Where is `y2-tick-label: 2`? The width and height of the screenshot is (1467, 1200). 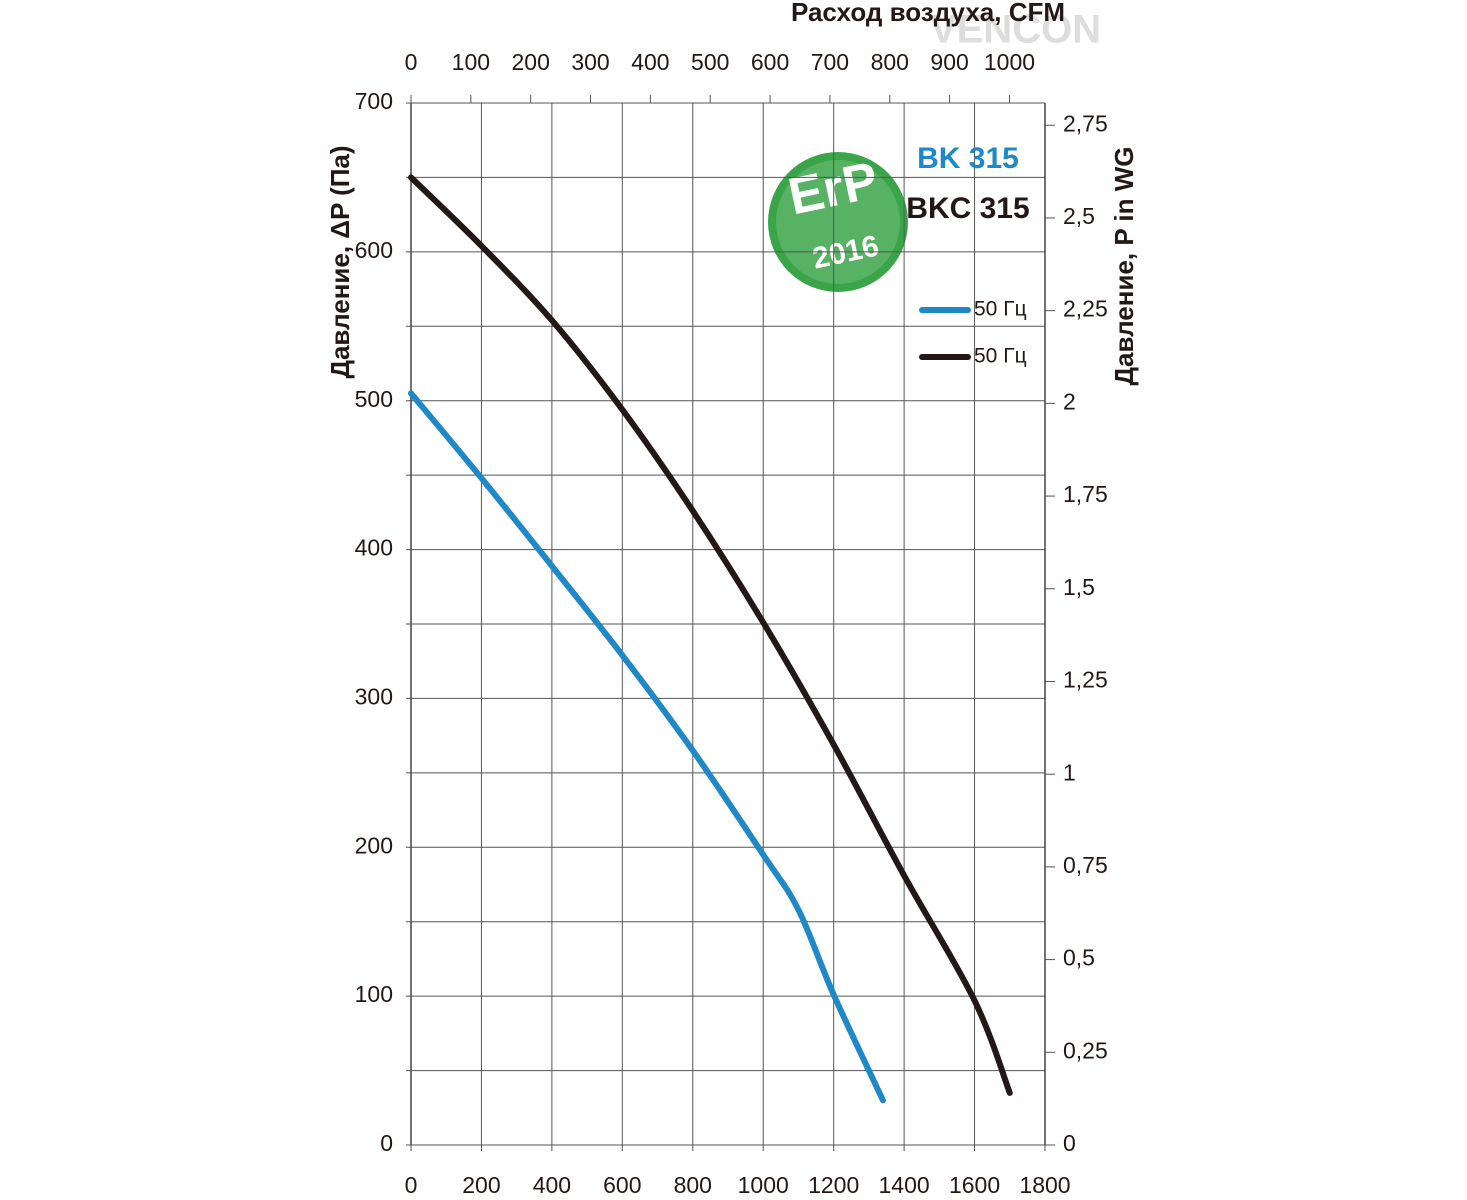 y2-tick-label: 2 is located at coordinates (1069, 401).